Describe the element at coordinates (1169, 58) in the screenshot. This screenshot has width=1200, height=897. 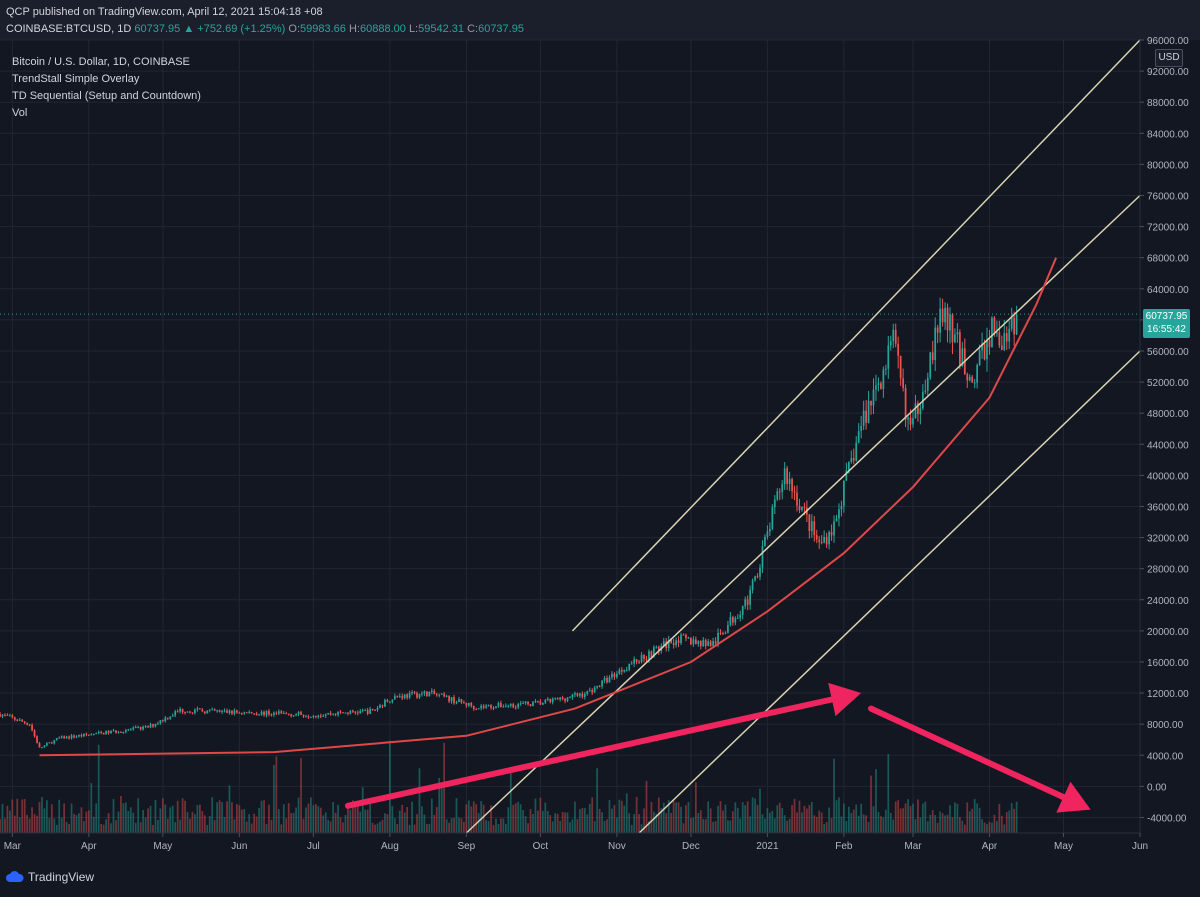
I see `currency-button: USD` at that location.